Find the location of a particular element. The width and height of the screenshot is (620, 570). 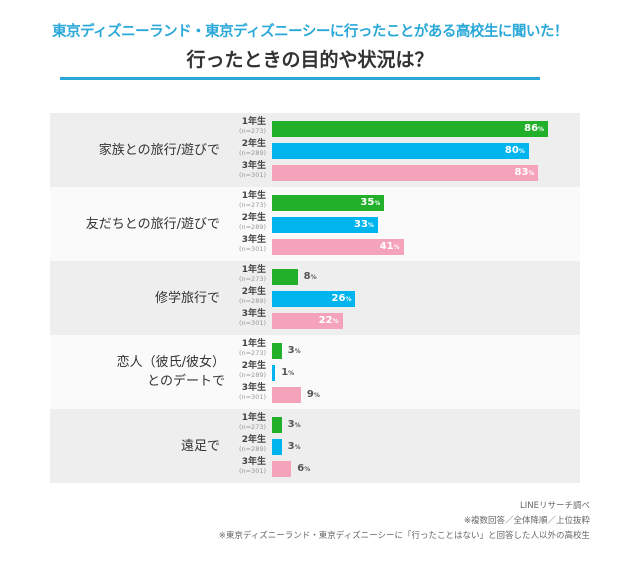

source-note: LINEリサーチ調べ is located at coordinates (555, 506).